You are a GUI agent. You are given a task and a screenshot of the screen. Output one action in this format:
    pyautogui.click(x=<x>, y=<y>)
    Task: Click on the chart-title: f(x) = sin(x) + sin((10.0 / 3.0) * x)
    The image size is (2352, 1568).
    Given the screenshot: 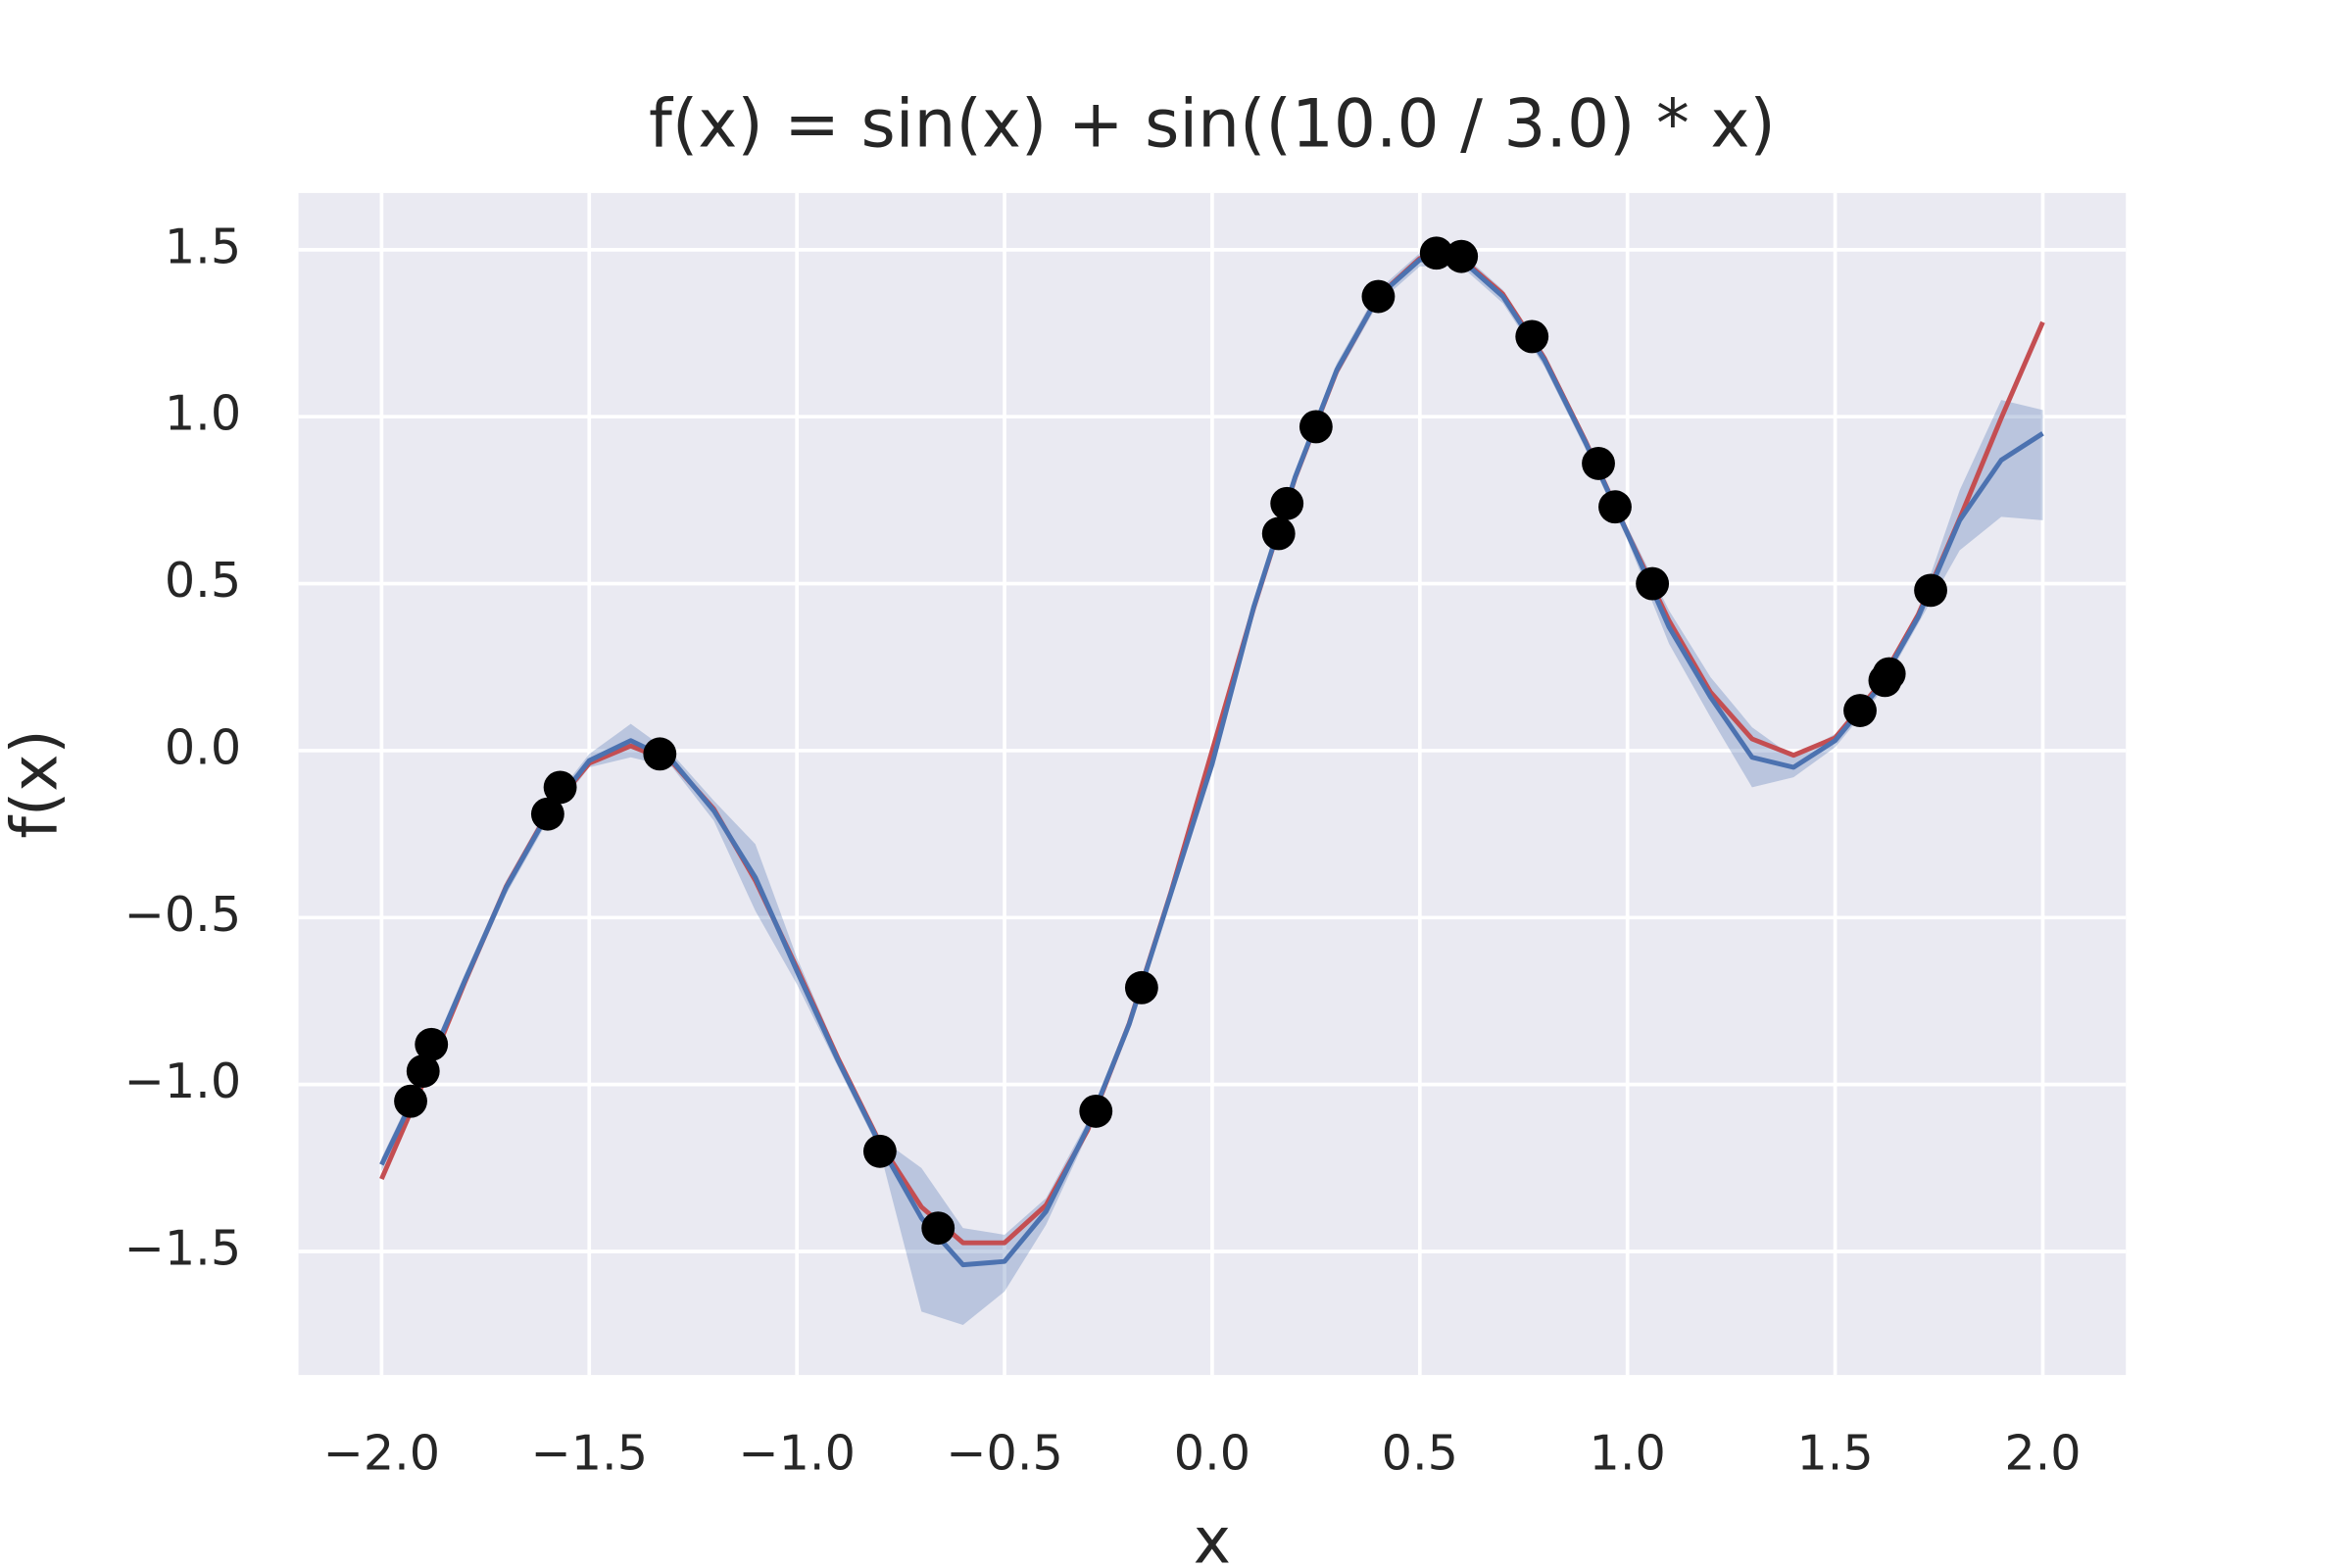 What is the action you would take?
    pyautogui.click(x=1212, y=123)
    